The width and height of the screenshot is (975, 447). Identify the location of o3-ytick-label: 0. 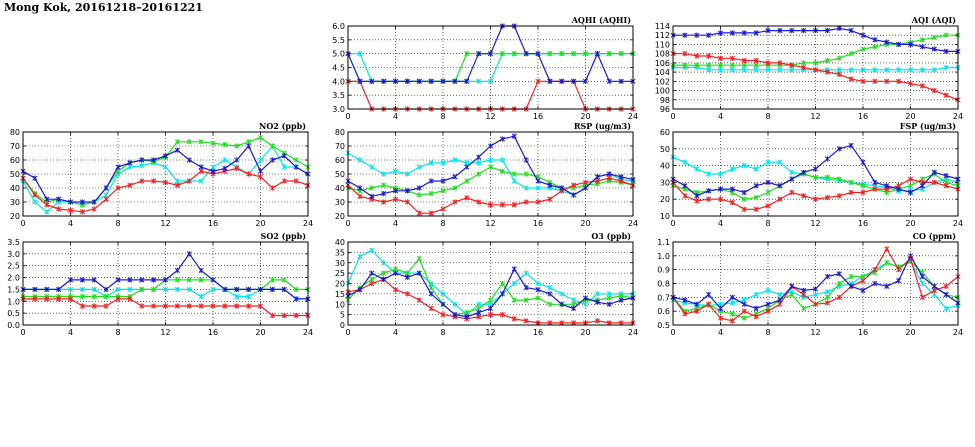
(342, 325).